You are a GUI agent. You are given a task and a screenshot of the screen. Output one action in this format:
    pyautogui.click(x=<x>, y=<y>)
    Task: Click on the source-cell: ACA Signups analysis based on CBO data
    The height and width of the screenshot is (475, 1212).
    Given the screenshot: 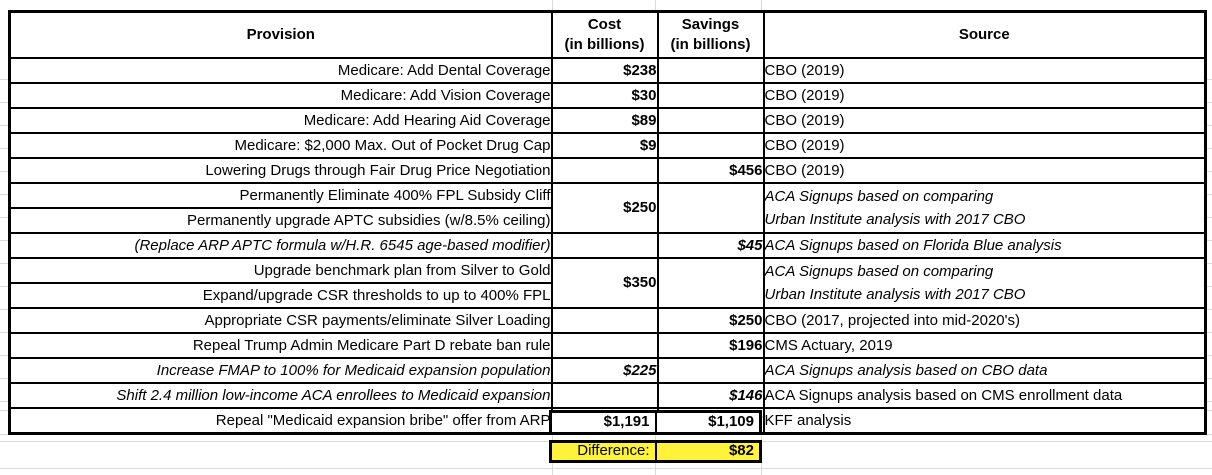 What is the action you would take?
    pyautogui.click(x=984, y=370)
    